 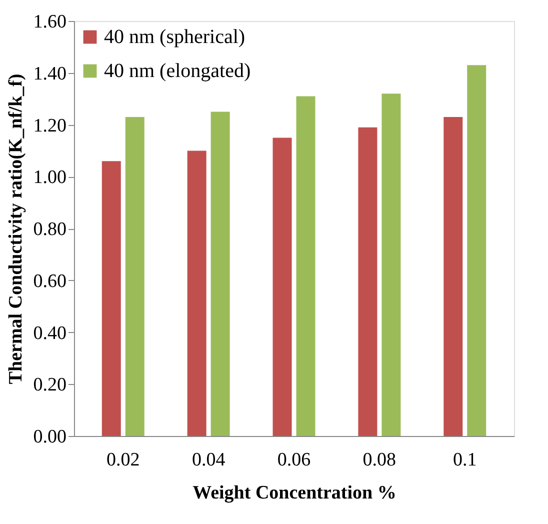 I want to click on legend-label: 40 nm (elongated), so click(x=177, y=71).